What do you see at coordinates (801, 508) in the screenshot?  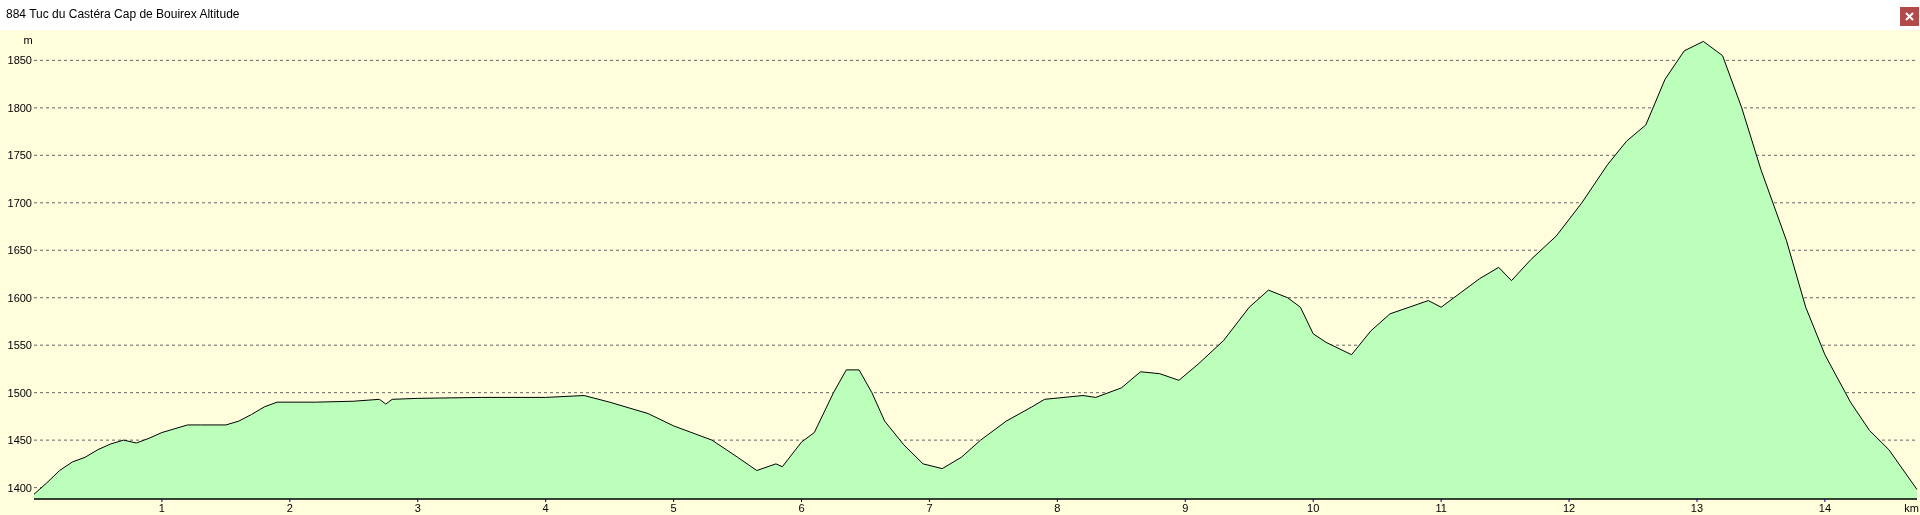 I see `x-tick-label: 6` at bounding box center [801, 508].